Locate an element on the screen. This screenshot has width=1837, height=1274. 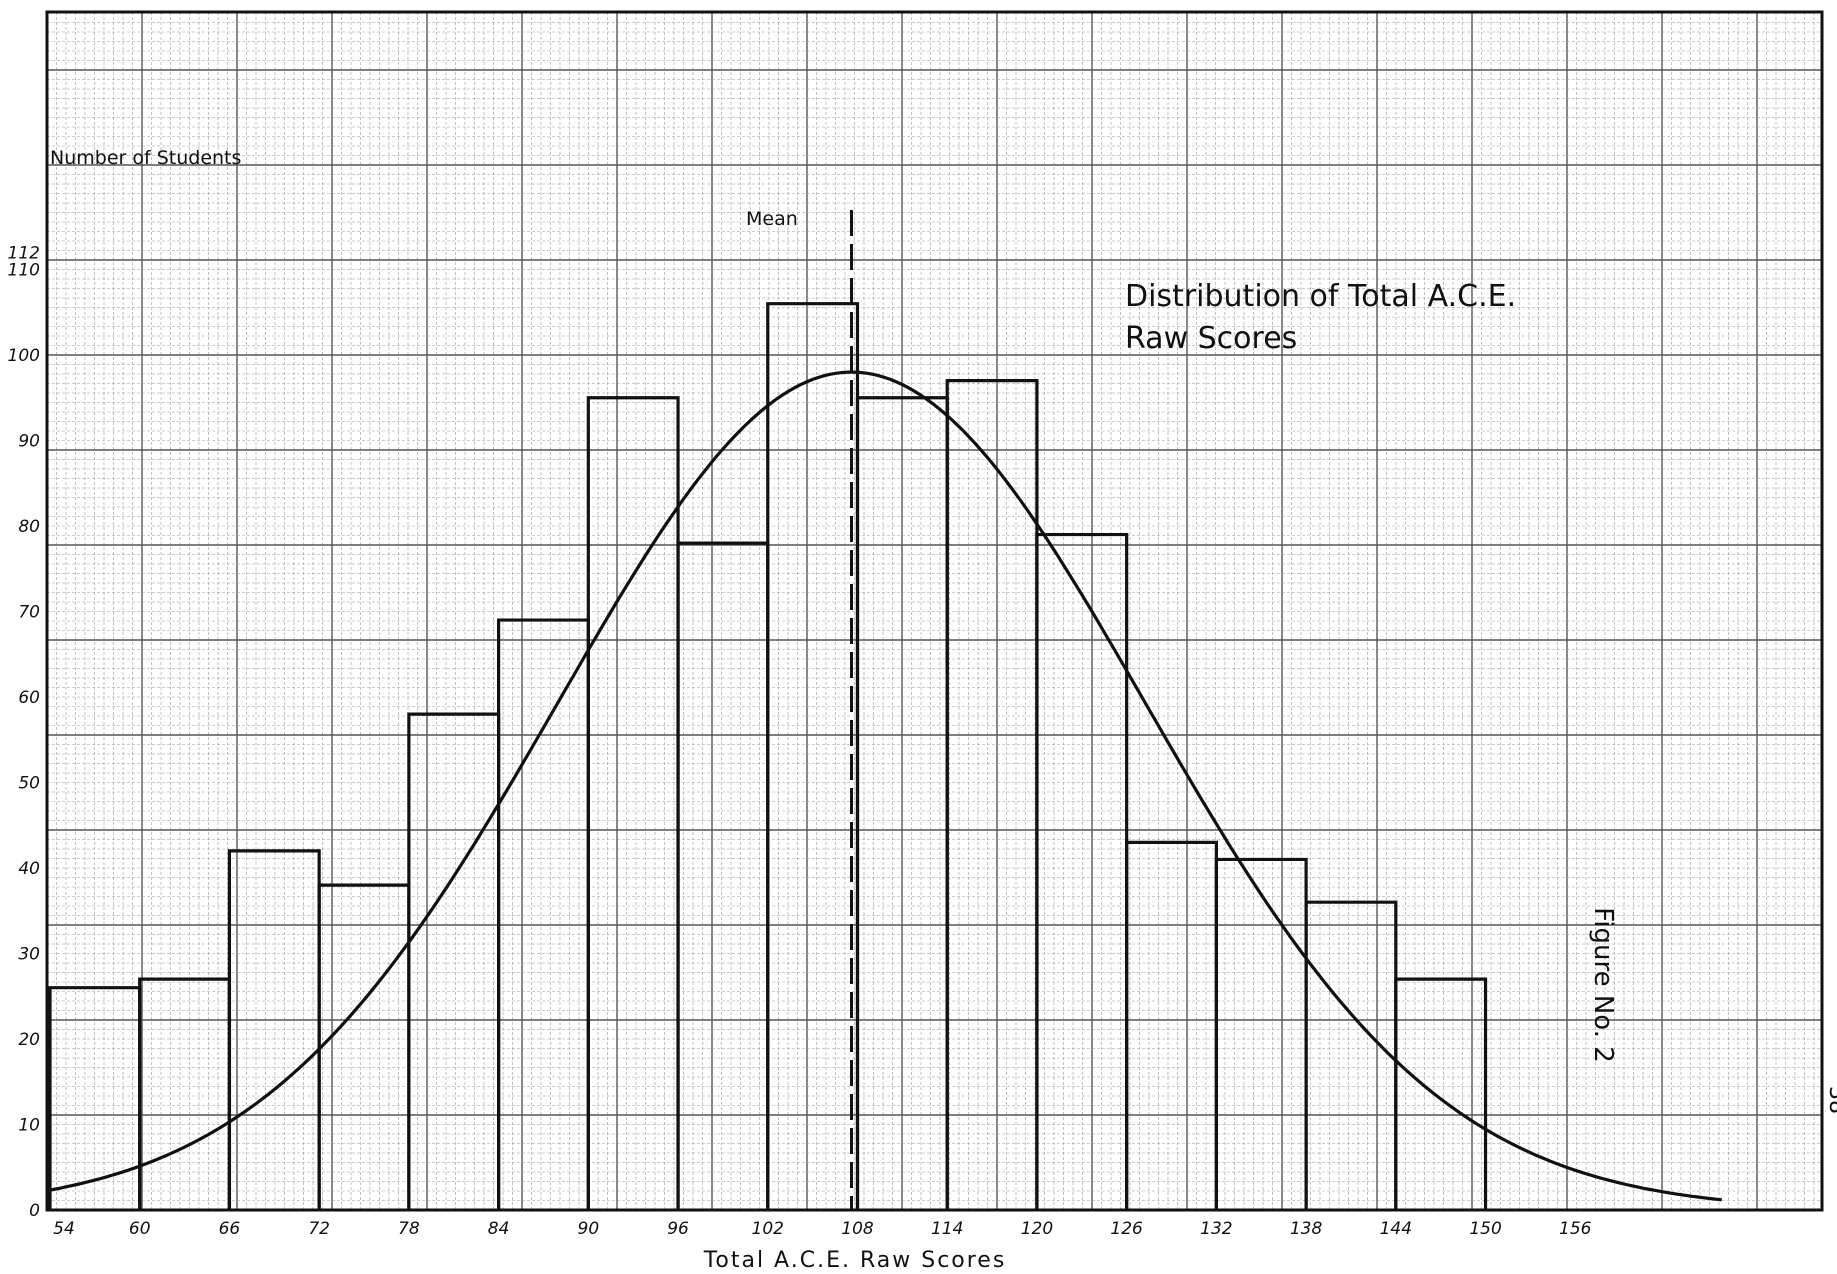
y-tick-label: 10 is located at coordinates (29, 1126).